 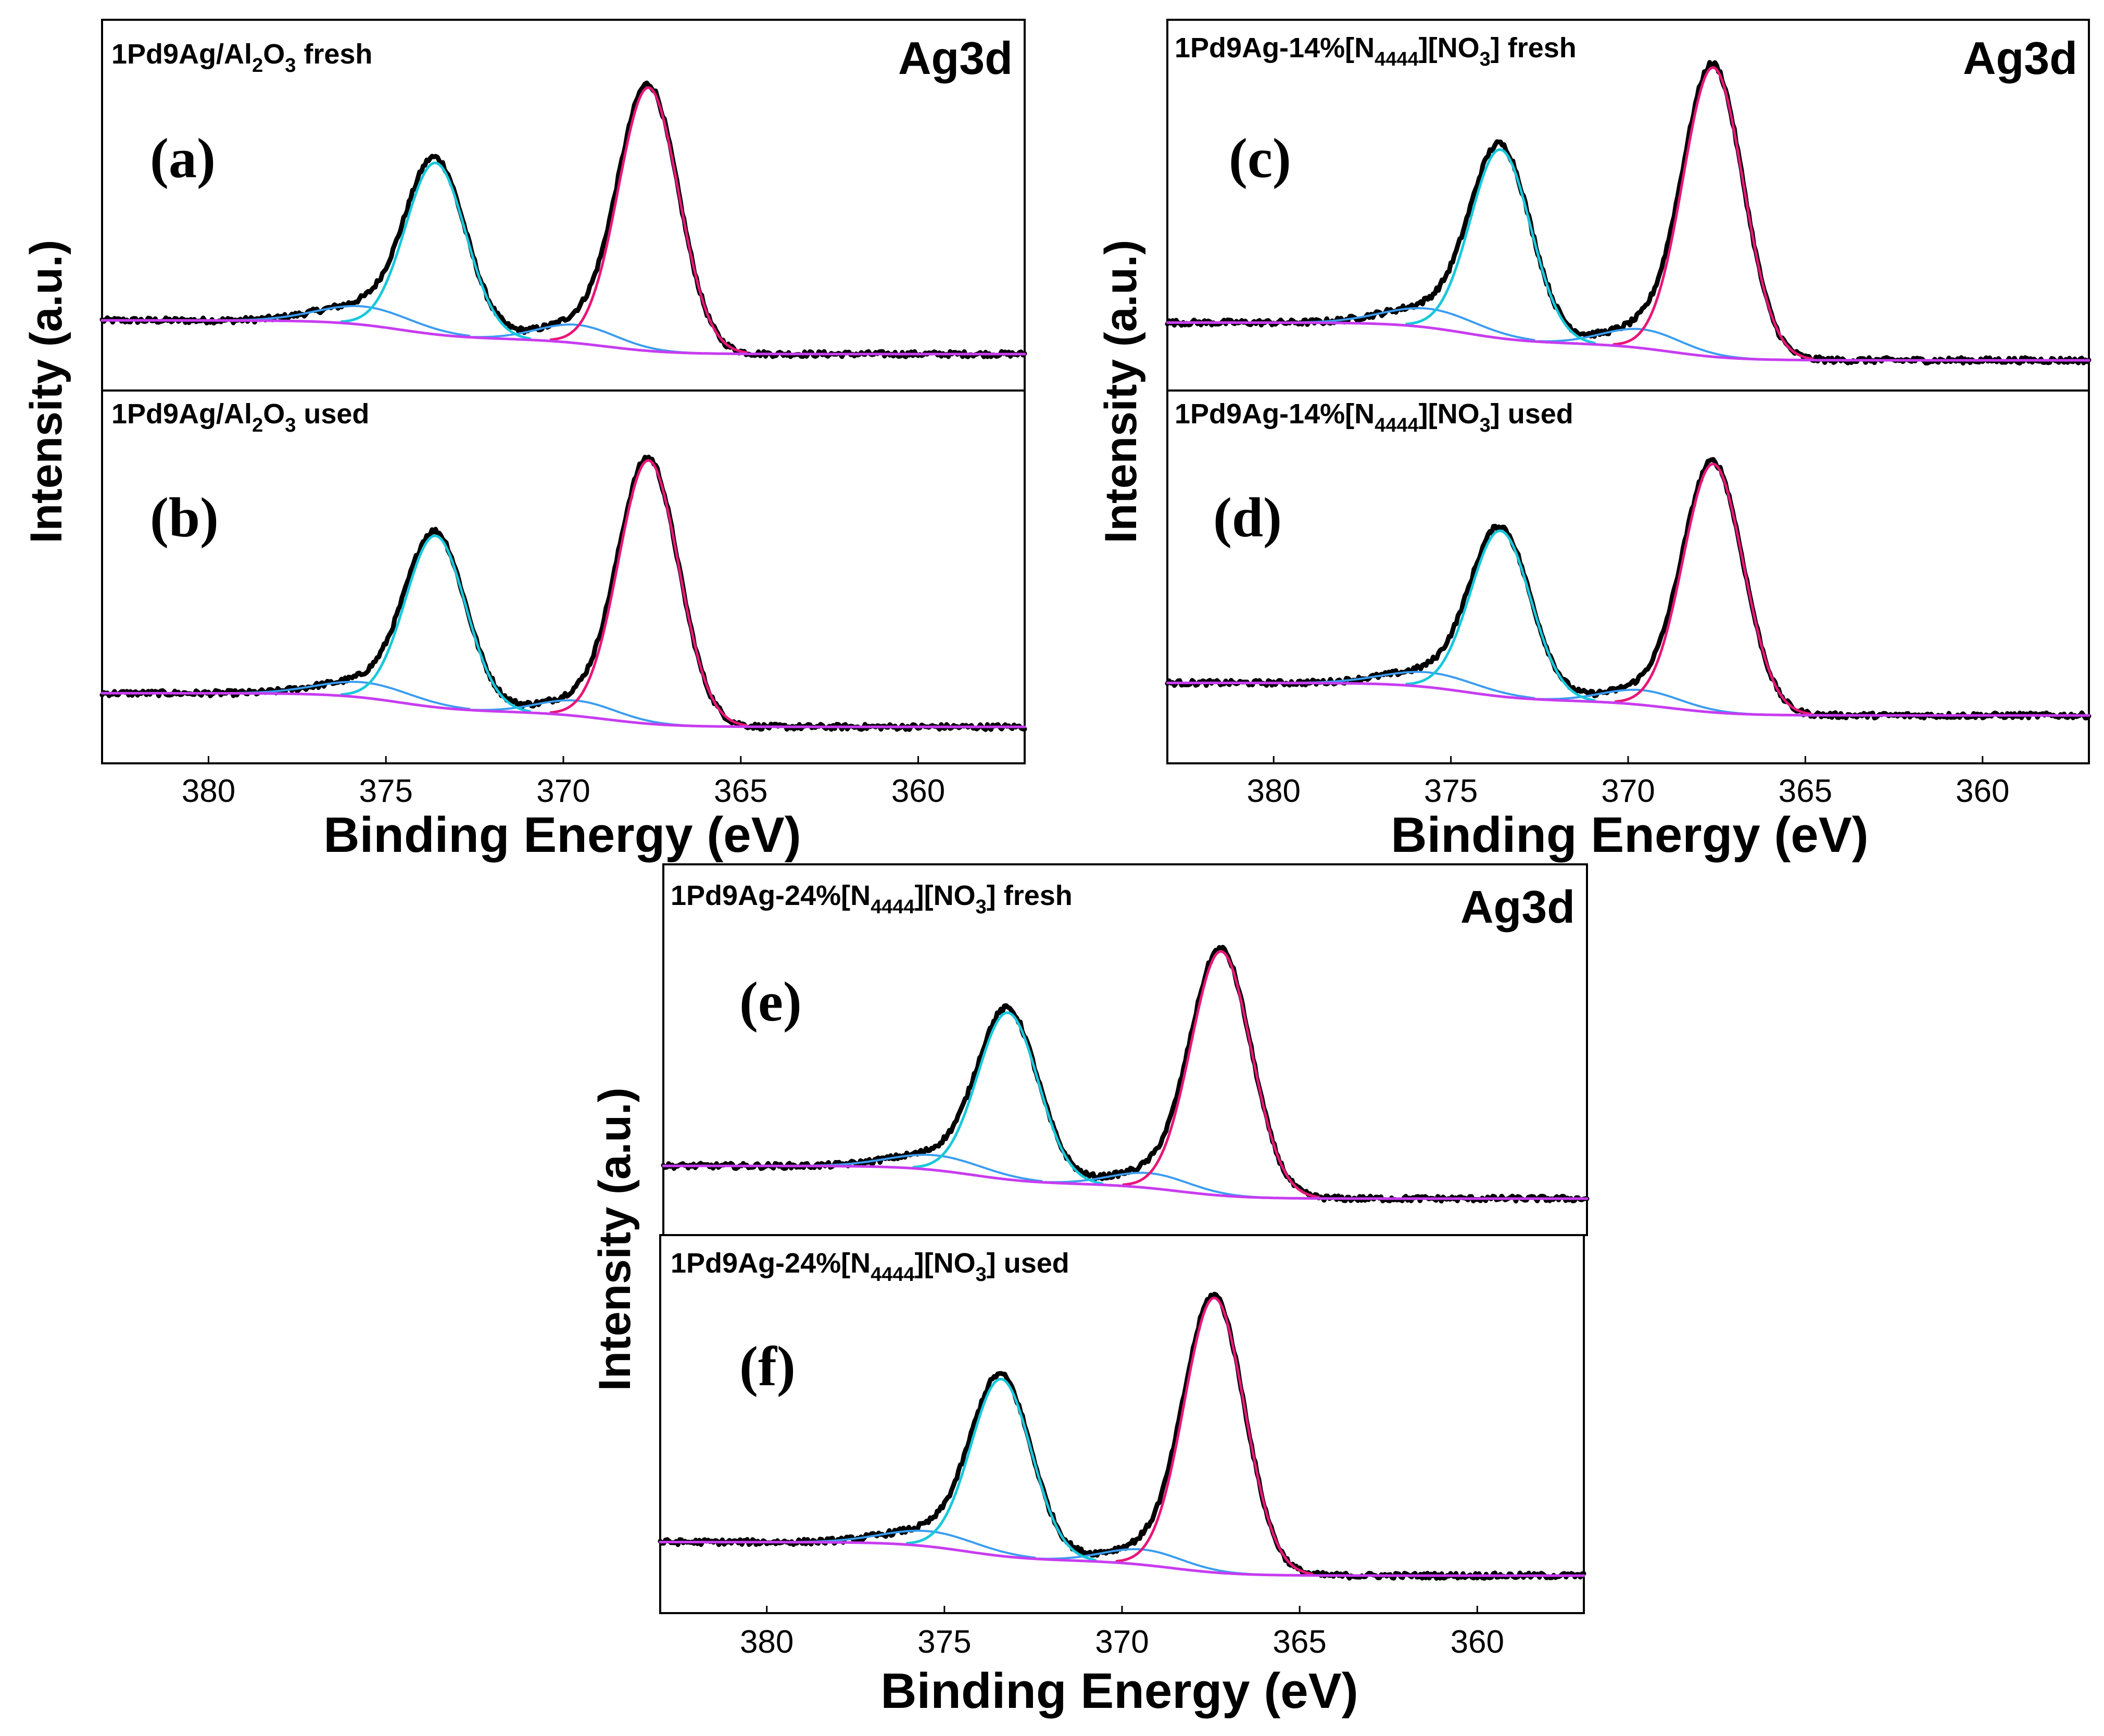 What do you see at coordinates (912, 1544) in the screenshot?
I see `satellite-ag3d3-f` at bounding box center [912, 1544].